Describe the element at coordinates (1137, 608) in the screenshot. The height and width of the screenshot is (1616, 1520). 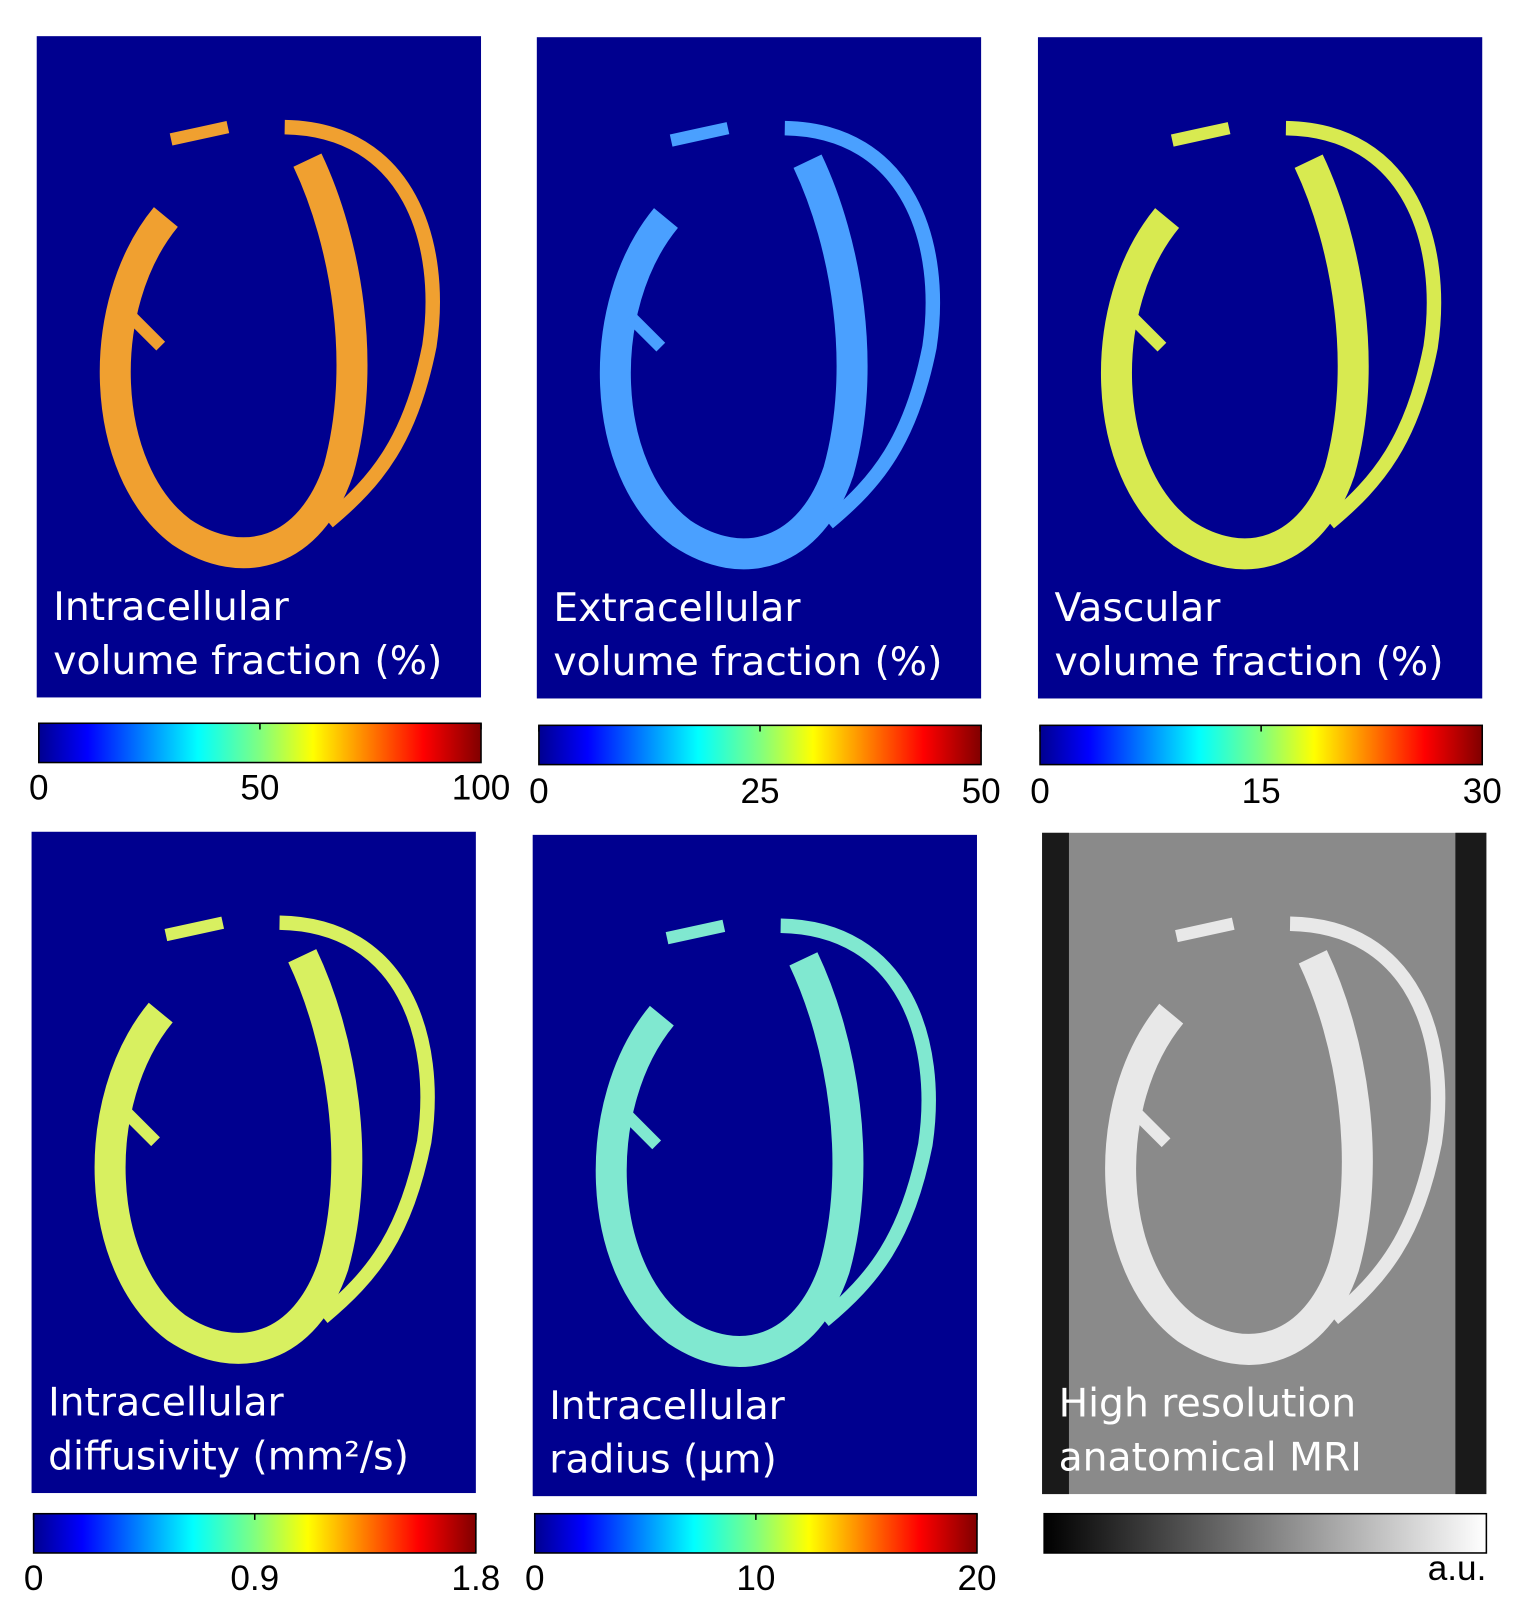
I see `map-label: Vascular` at that location.